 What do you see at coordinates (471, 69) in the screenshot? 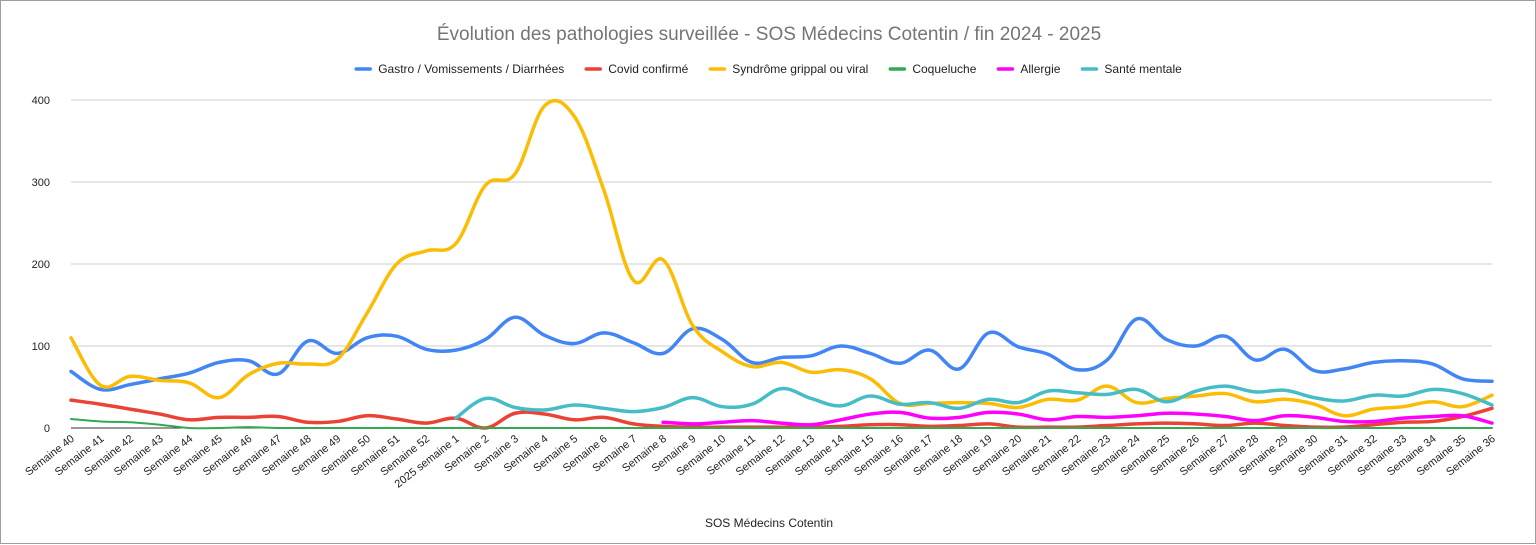
I see `legend-label: Gastro / Vomissements / Diarrhées` at bounding box center [471, 69].